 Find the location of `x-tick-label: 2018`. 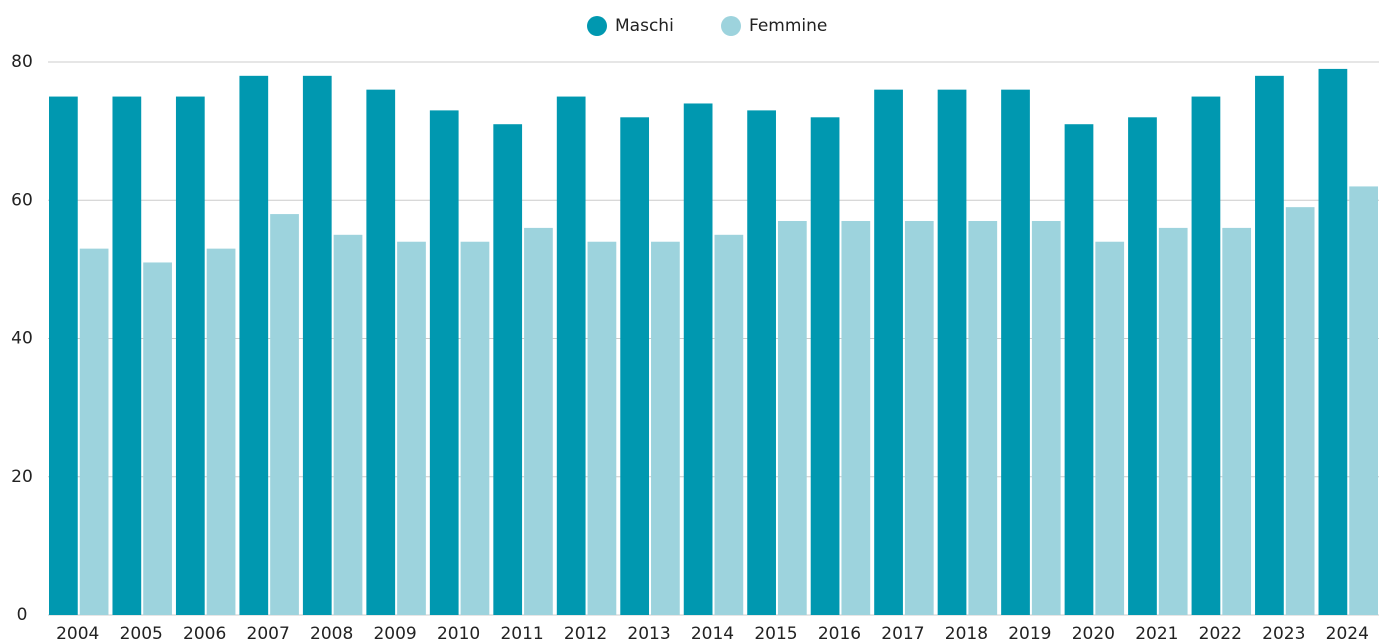

x-tick-label: 2018 is located at coordinates (966, 633).